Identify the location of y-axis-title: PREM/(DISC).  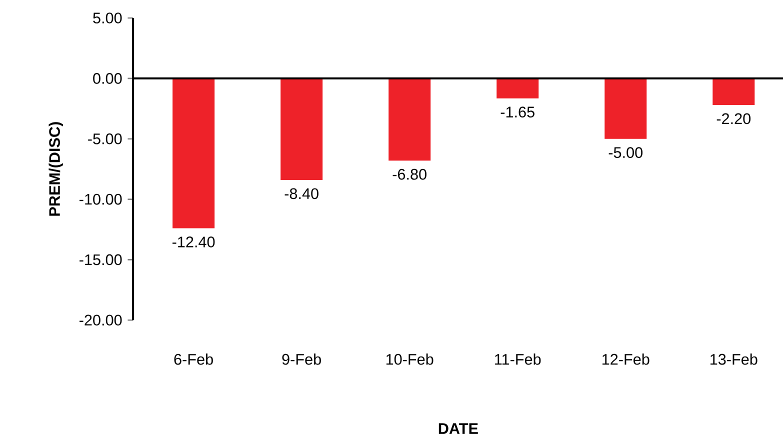
(56, 169).